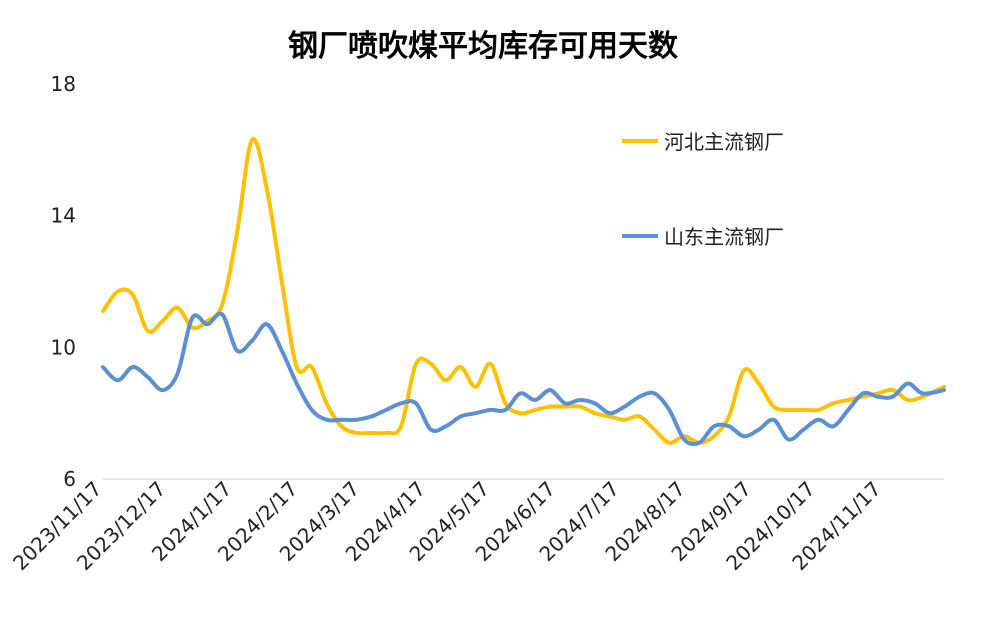 This screenshot has height=625, width=982. Describe the element at coordinates (63, 347) in the screenshot. I see `y-tick-label: 10` at that location.